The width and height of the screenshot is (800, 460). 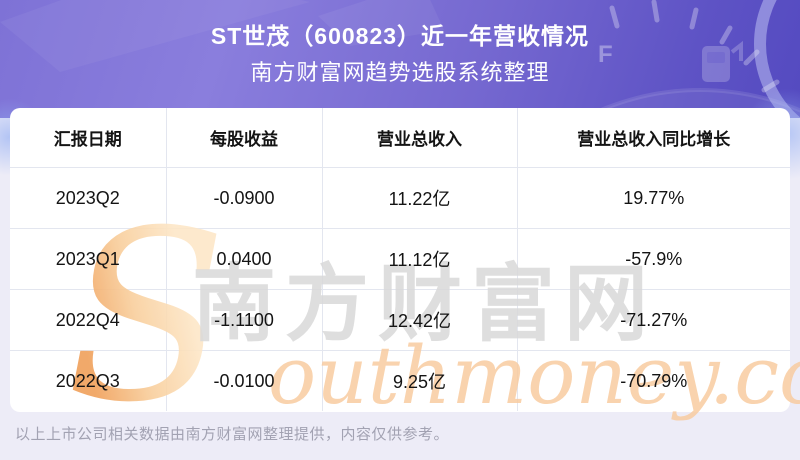 I want to click on cell-value: 2023Q2, so click(x=87, y=197).